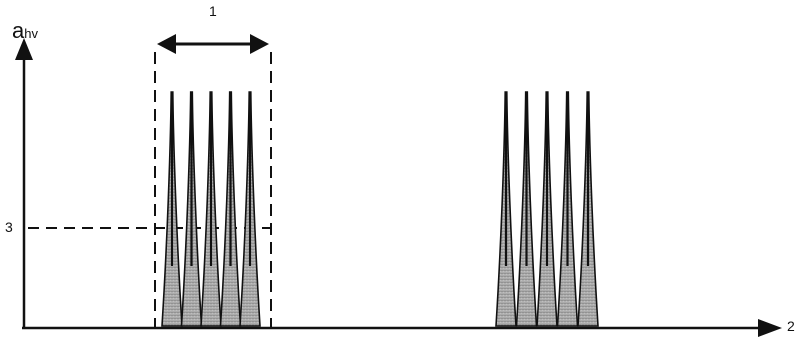 The height and width of the screenshot is (345, 800). Describe the element at coordinates (213, 11) in the screenshot. I see `width-marker-label: 1` at that location.